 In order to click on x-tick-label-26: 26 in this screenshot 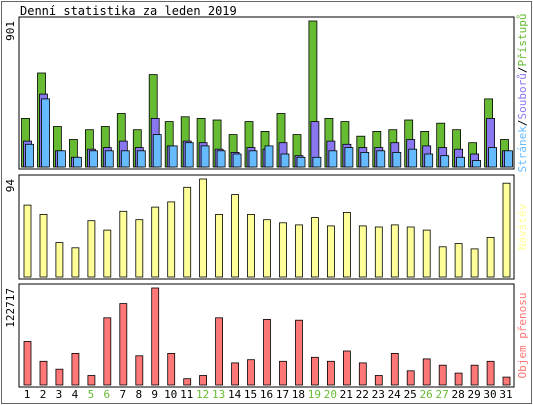, I will do `click(426, 394)`.